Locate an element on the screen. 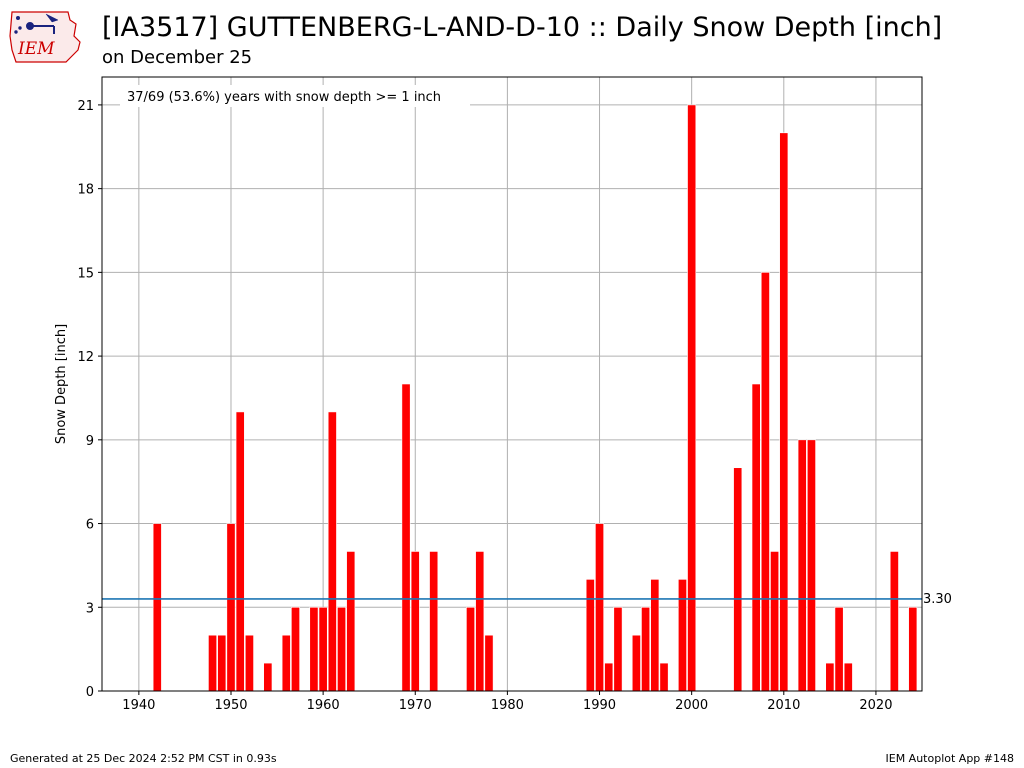  bar-2009 is located at coordinates (775, 621).